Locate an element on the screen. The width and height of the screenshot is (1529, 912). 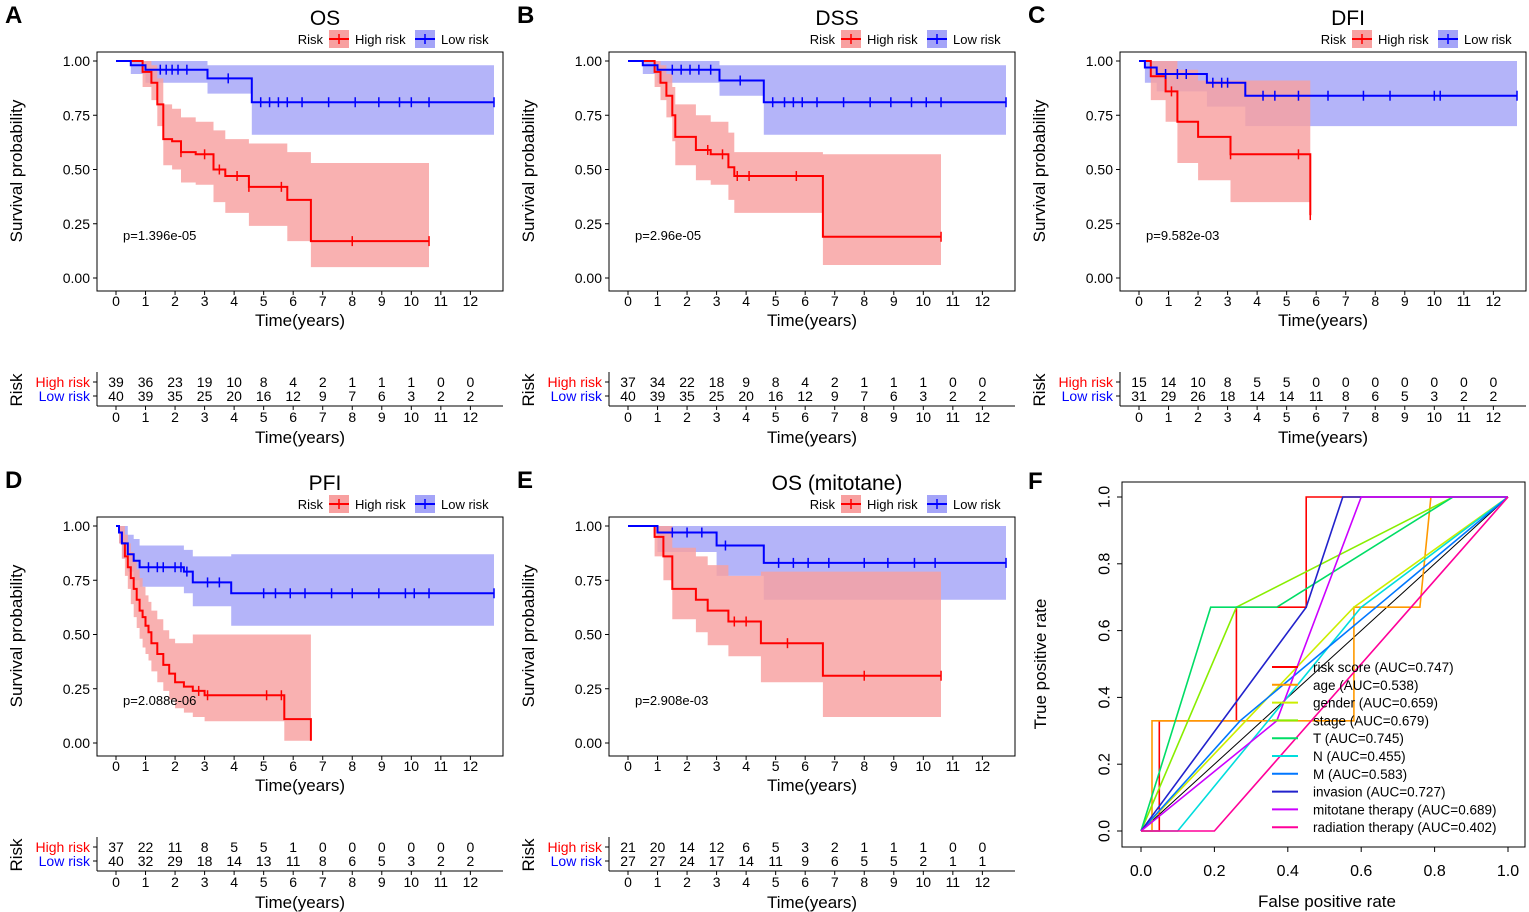
risk-x-tick-label: 7 is located at coordinates (323, 882).